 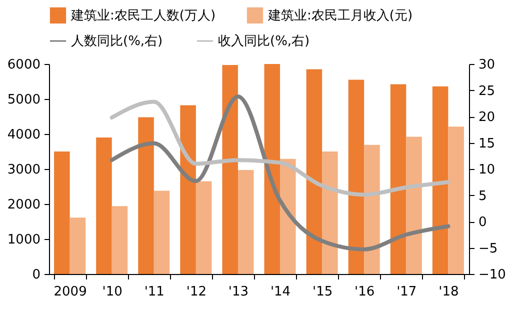 I want to click on y-tick-label: 1000, so click(x=23, y=240).